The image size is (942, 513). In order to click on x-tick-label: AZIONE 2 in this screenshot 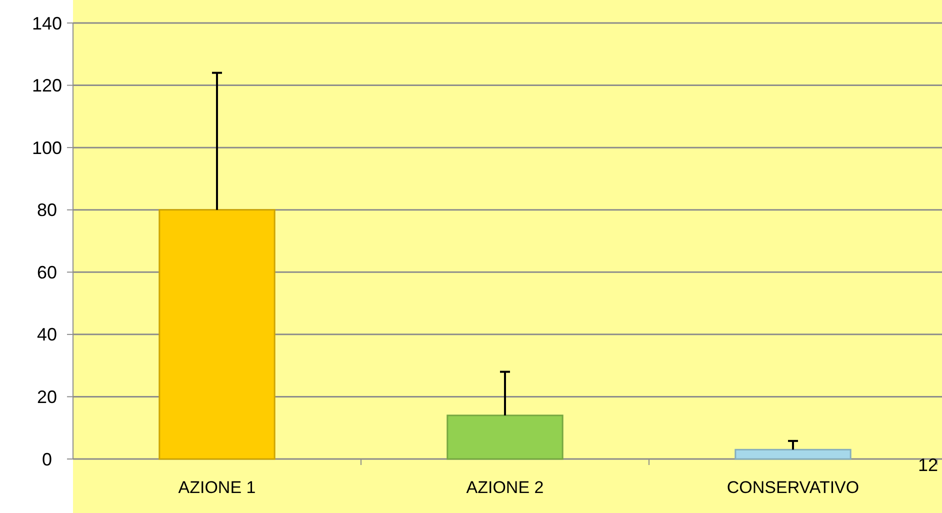, I will do `click(505, 487)`.